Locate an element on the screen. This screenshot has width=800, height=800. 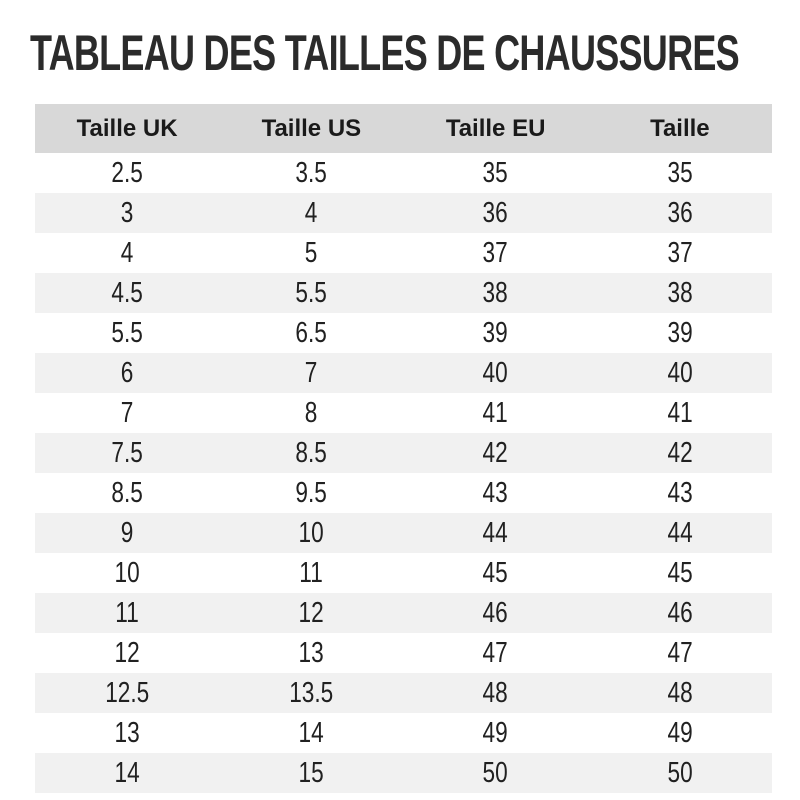
table-row: 8.5 9.5 43 43 is located at coordinates (403, 493).